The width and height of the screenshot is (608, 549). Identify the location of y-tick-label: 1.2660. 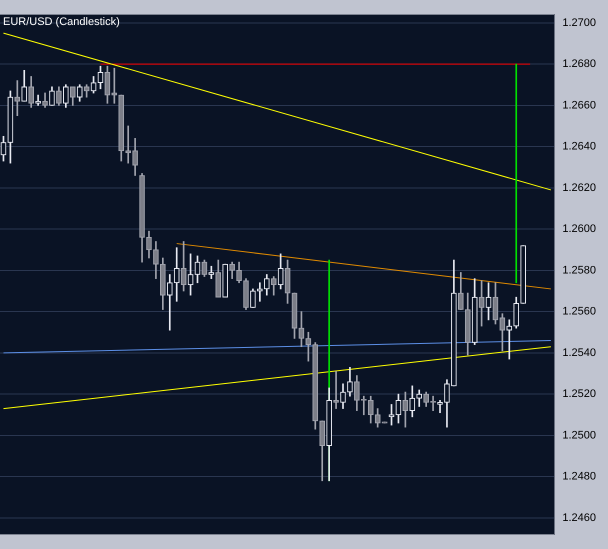
(579, 105).